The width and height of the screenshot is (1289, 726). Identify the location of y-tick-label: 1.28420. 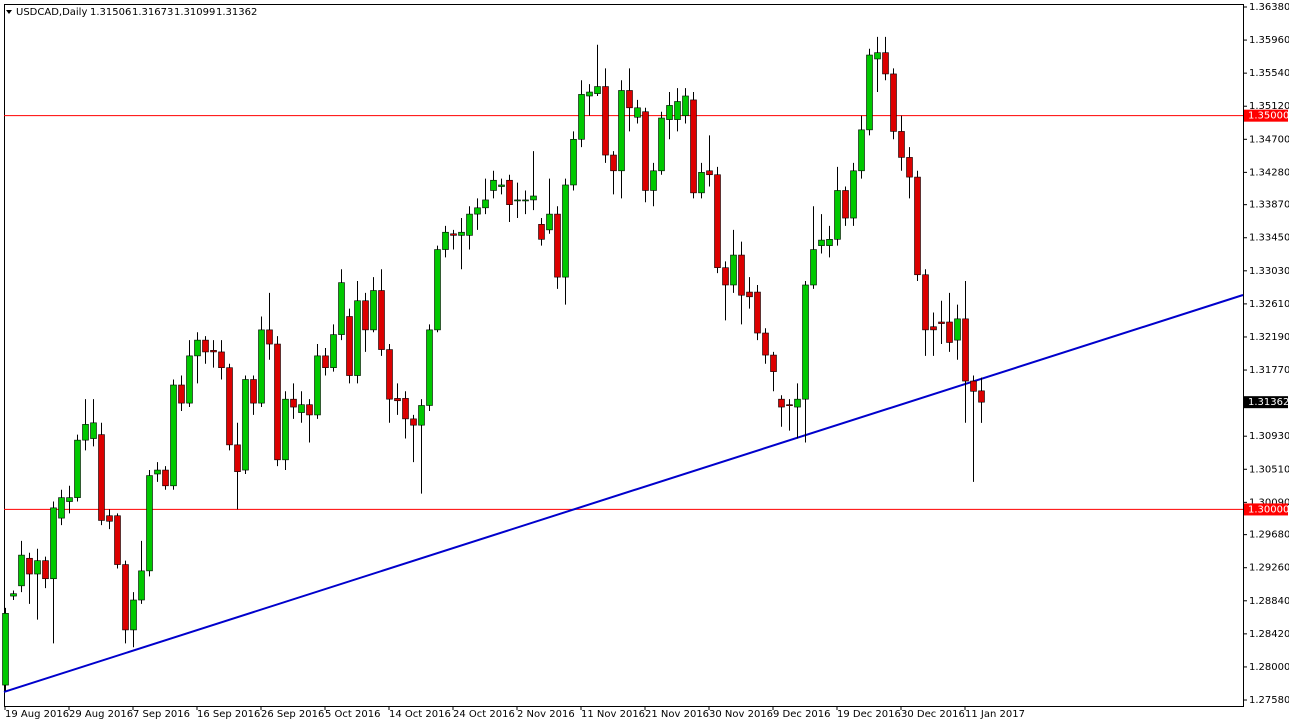
(1269, 634).